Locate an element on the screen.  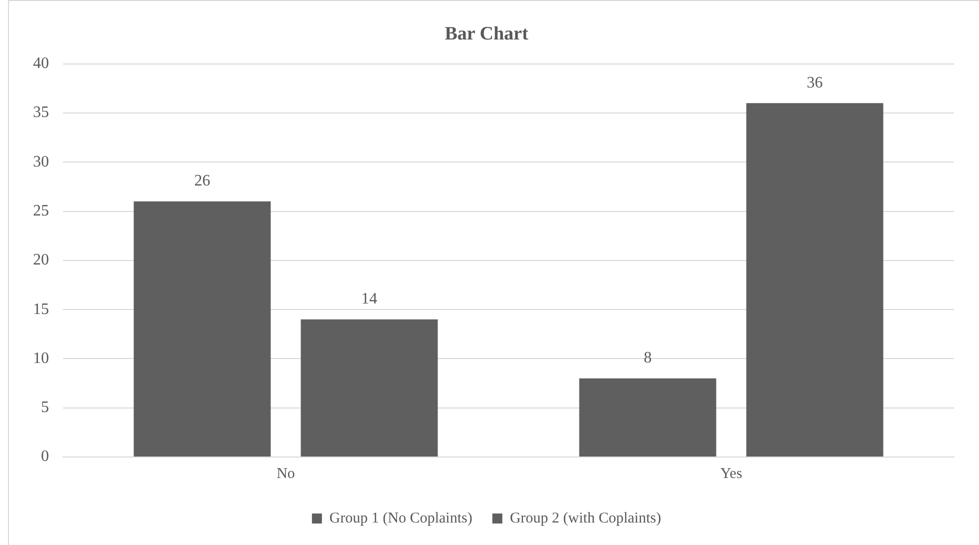
legend-label: Group 2 (with Coplaints) is located at coordinates (586, 518).